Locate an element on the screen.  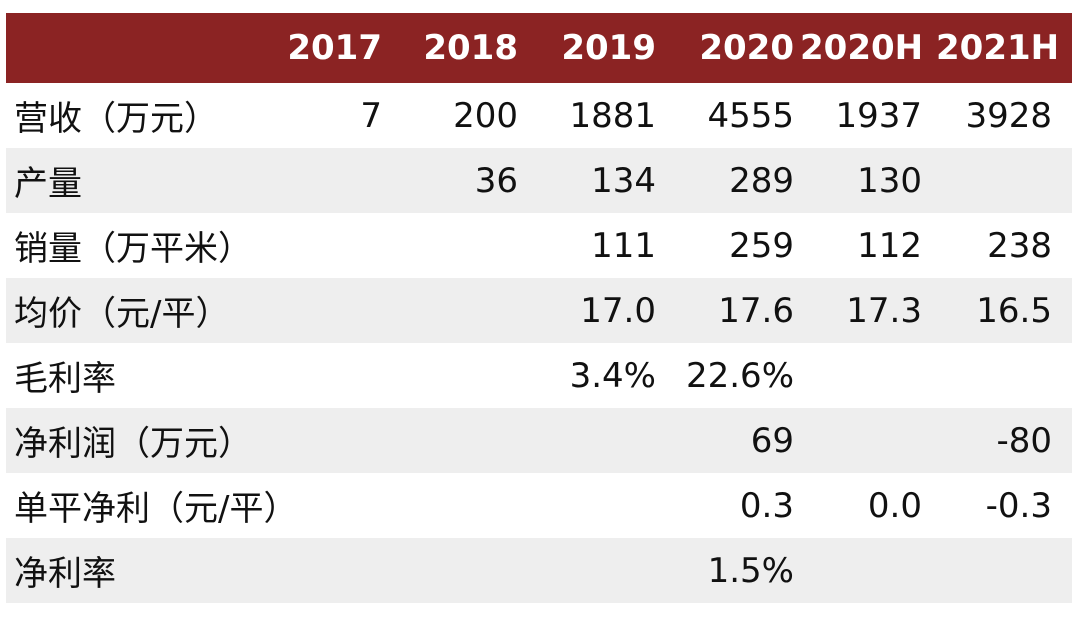
table-cell: 200 is located at coordinates (485, 115).